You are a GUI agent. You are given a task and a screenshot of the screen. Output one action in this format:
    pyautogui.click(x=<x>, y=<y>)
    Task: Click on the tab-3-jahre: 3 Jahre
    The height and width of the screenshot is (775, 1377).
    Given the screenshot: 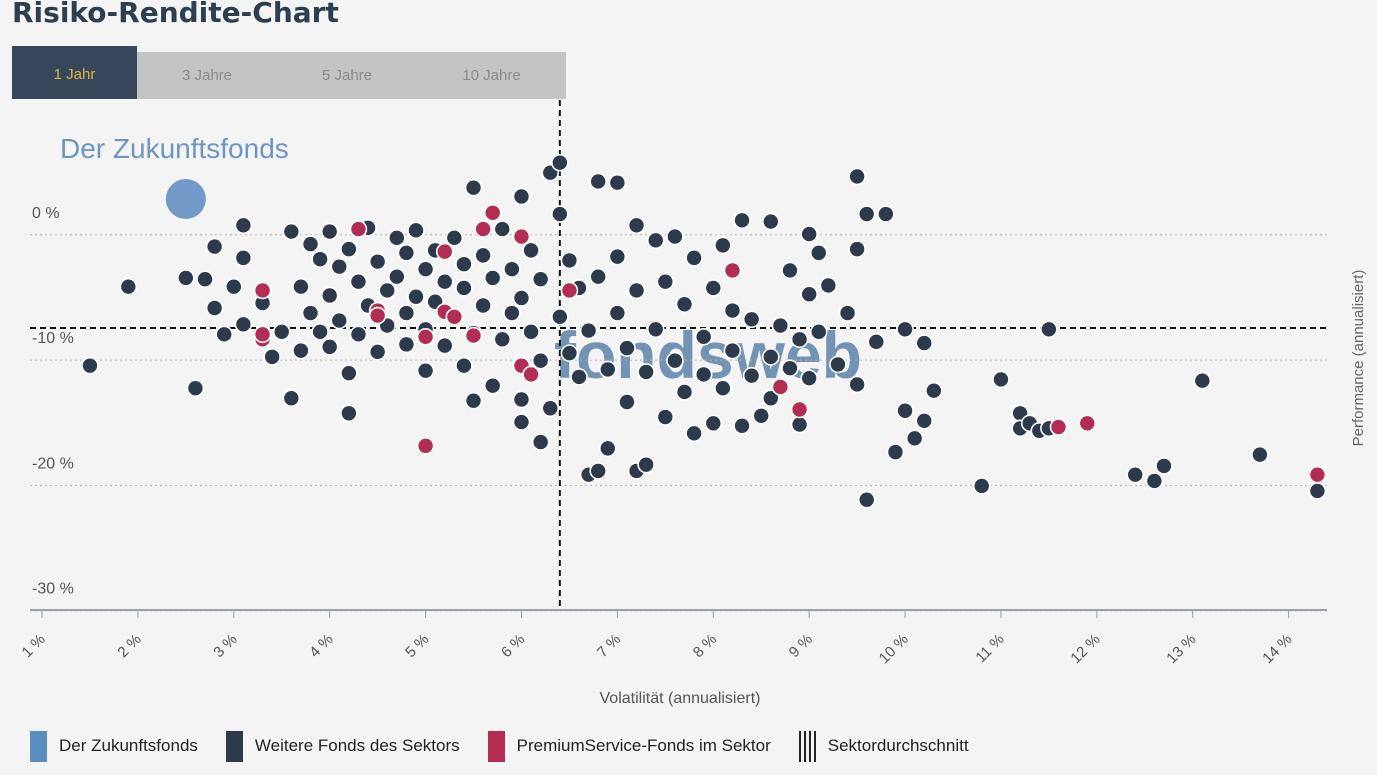 What is the action you would take?
    pyautogui.click(x=207, y=75)
    